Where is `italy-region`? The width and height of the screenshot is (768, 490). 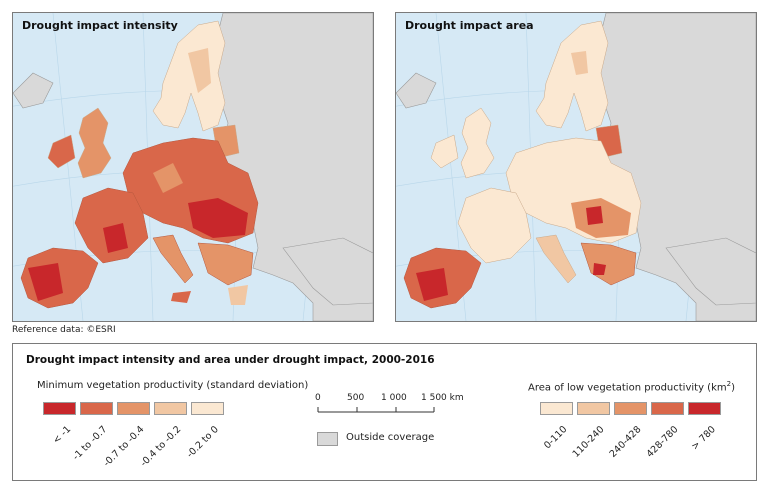 italy-region is located at coordinates (173, 259).